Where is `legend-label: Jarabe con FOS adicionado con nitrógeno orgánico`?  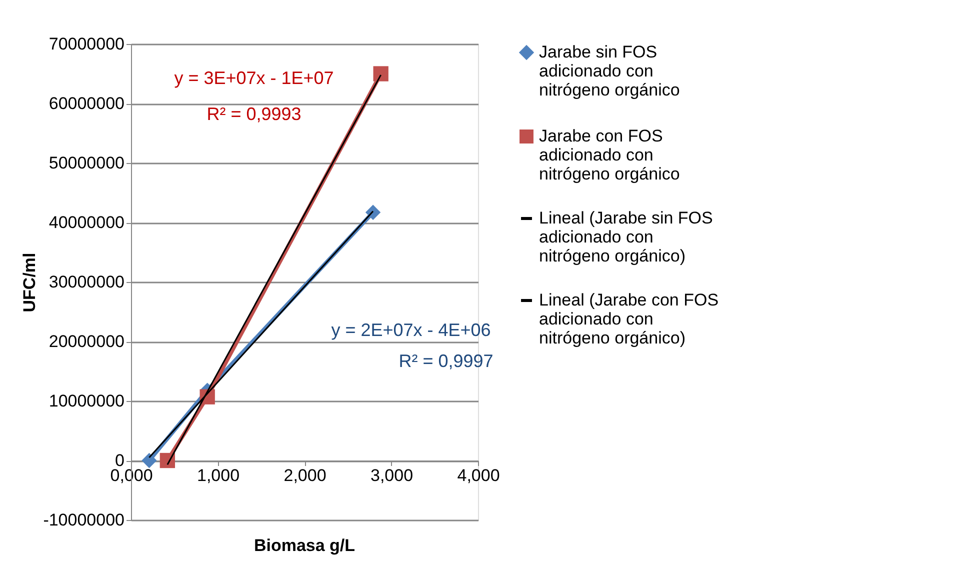
legend-label: Jarabe con FOS adicionado con nitrógeno orgánico is located at coordinates (609, 155).